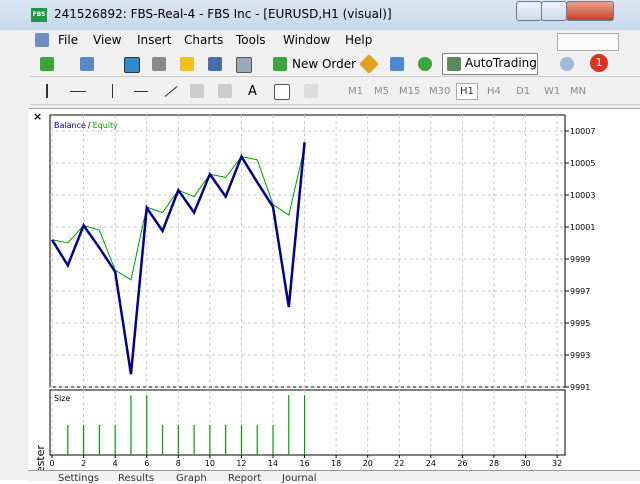  I want to click on x-tick-label: 8, so click(178, 463).